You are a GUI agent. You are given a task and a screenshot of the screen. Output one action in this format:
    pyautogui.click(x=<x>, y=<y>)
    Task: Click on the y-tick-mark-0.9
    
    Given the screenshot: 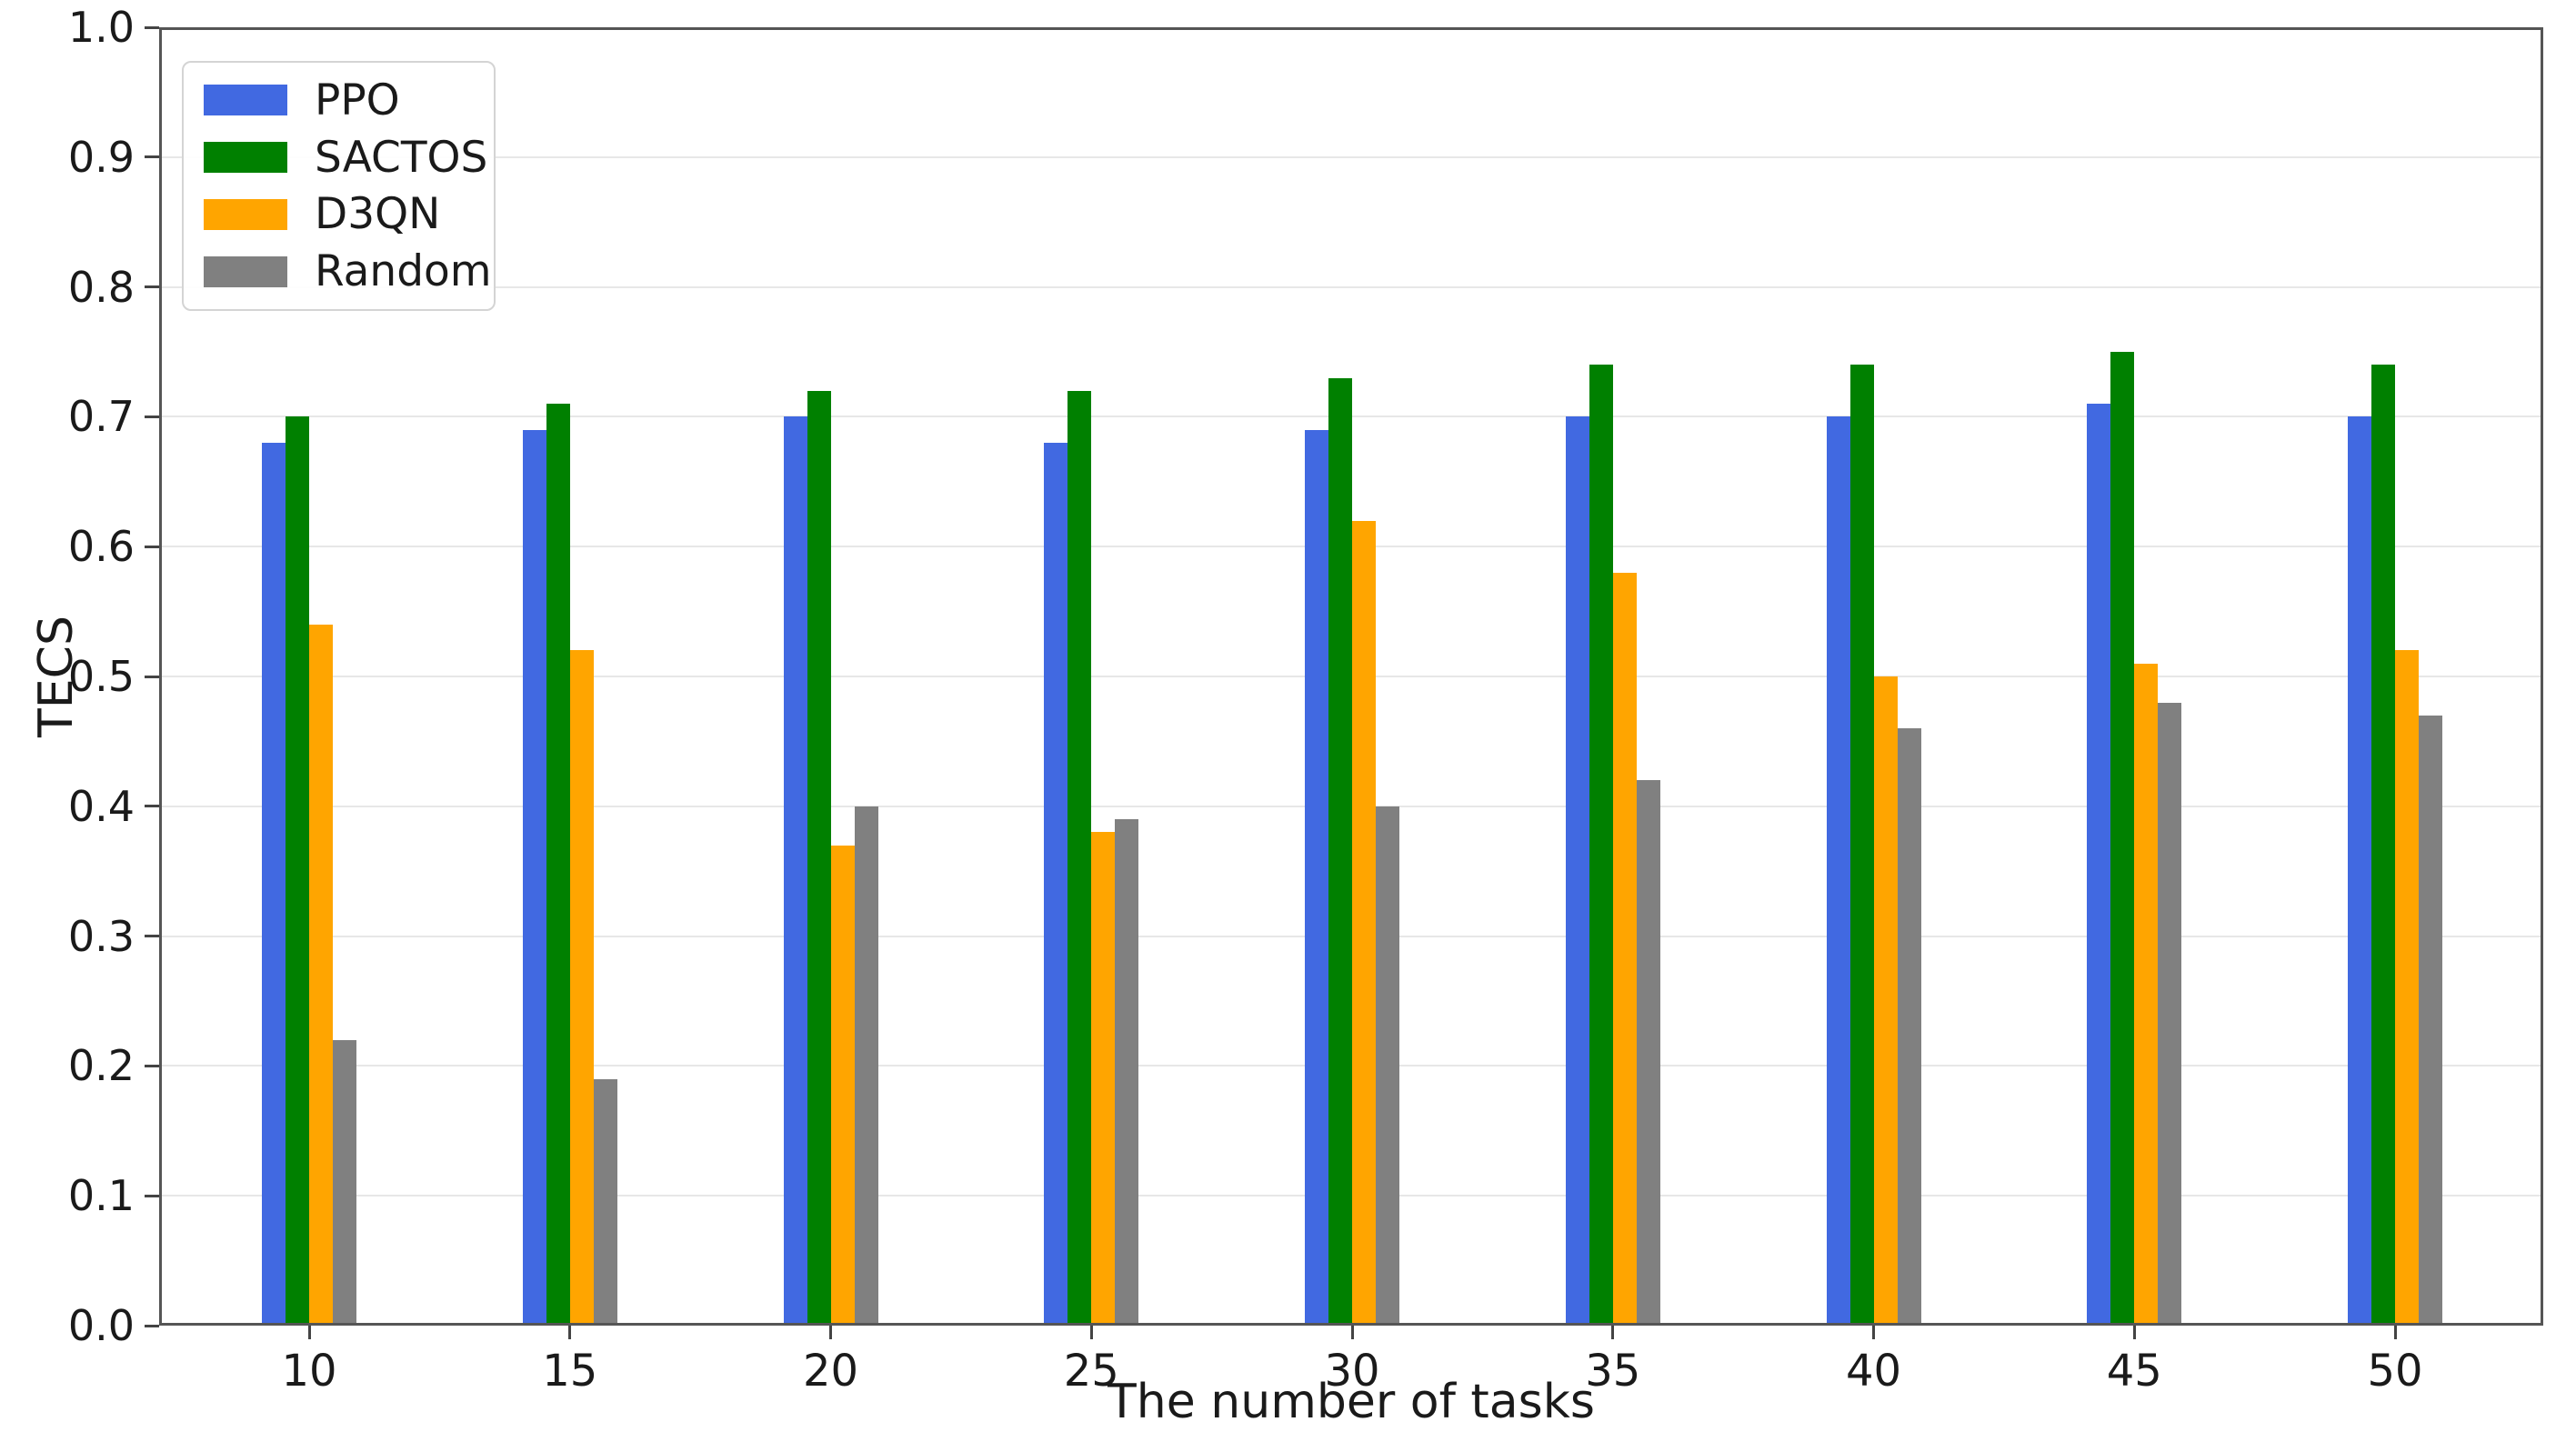 What is the action you would take?
    pyautogui.click(x=152, y=157)
    